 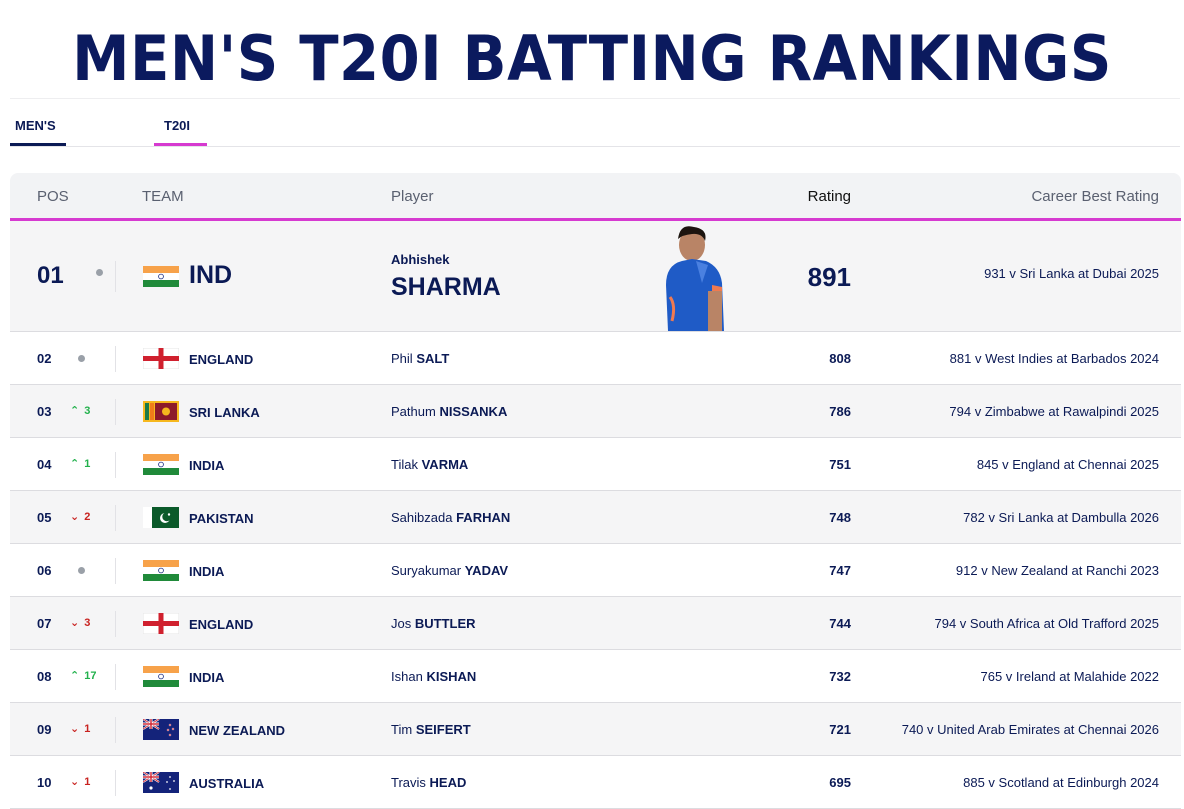 I want to click on tab-mens: MEN'S, so click(x=35, y=125).